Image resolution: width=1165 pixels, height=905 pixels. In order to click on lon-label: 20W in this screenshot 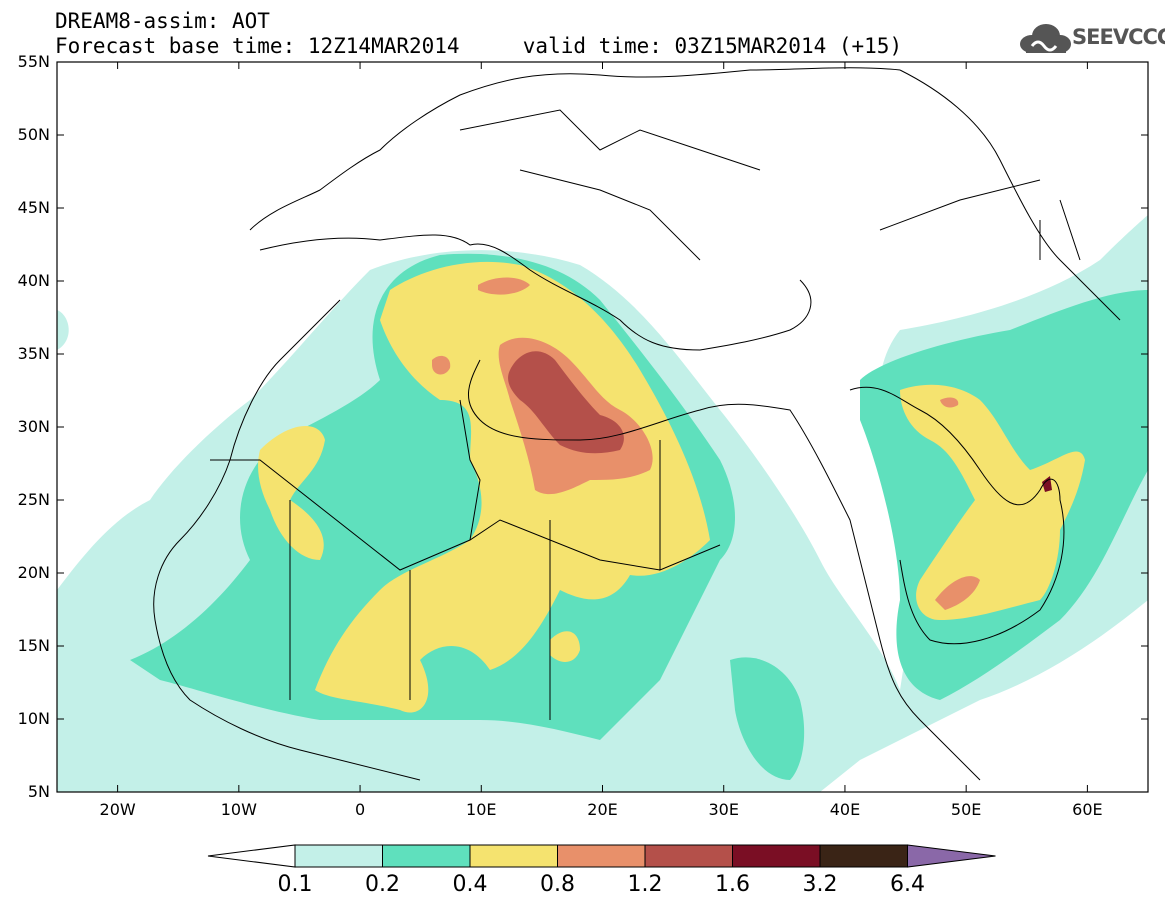, I will do `click(117, 809)`.